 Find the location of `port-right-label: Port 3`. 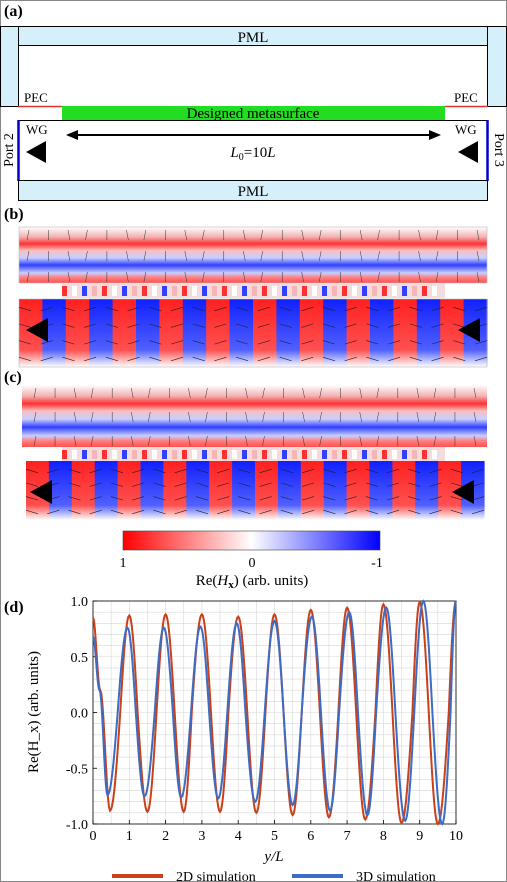

port-right-label: Port 3 is located at coordinates (498, 150).